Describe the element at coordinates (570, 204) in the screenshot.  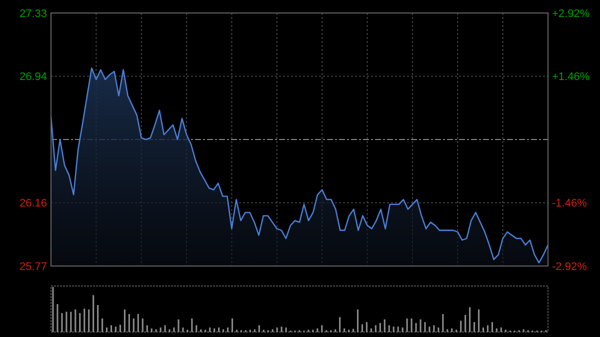
I see `y2-tick-label: -1.46%` at that location.